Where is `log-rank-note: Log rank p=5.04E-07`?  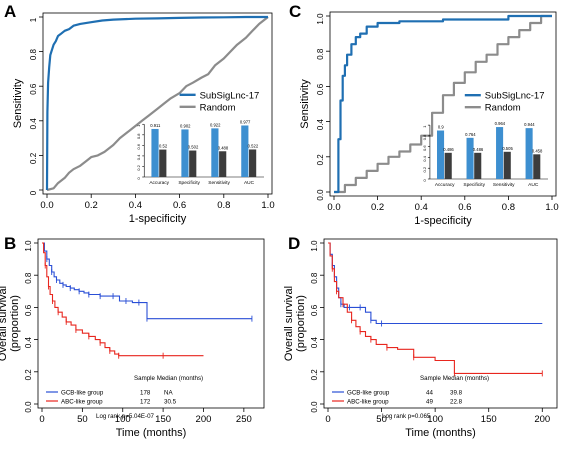 log-rank-note: Log rank p=5.04E-07 is located at coordinates (125, 416).